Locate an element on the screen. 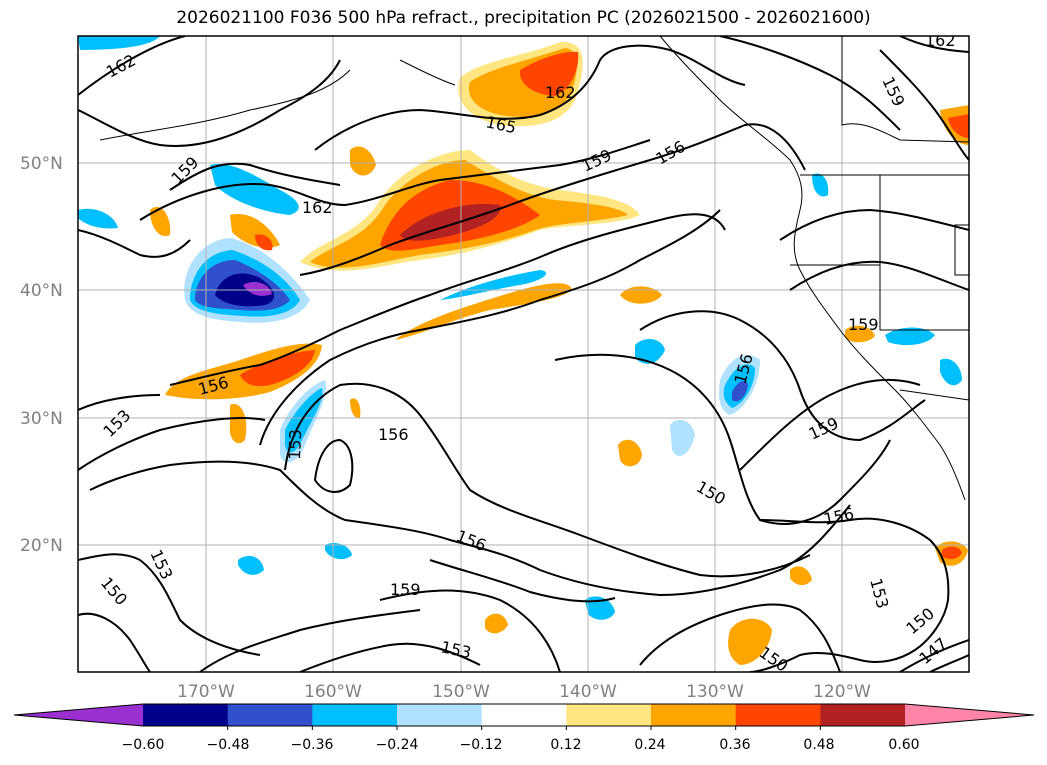 Image resolution: width=1047 pixels, height=765 pixels. lon-label: 140°W is located at coordinates (588, 692).